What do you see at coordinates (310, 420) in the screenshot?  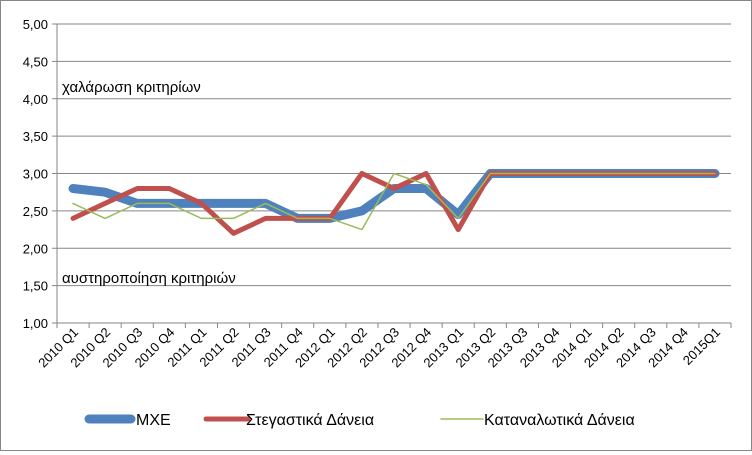 I see `legend-label-2: Στεγαστικά Δάνεια` at bounding box center [310, 420].